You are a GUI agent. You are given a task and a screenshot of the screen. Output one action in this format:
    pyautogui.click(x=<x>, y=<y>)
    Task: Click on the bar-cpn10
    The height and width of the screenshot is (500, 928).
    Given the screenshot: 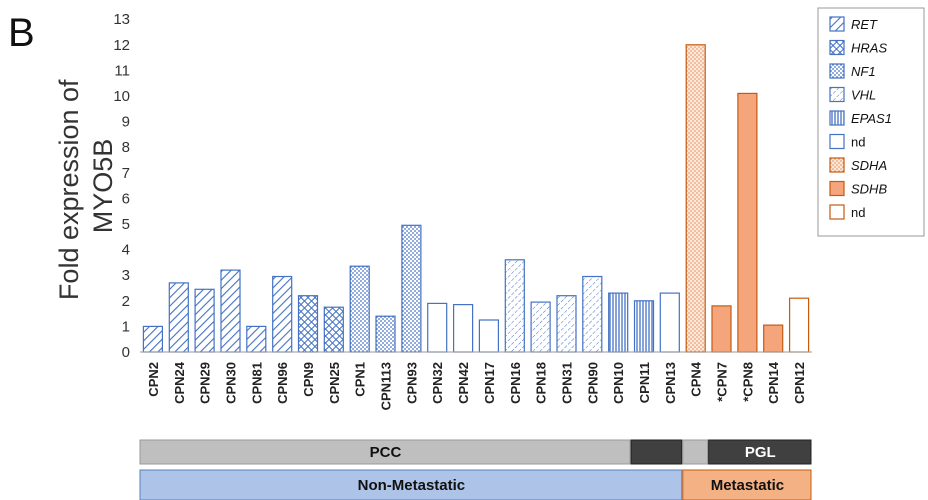 What is the action you would take?
    pyautogui.click(x=618, y=322)
    